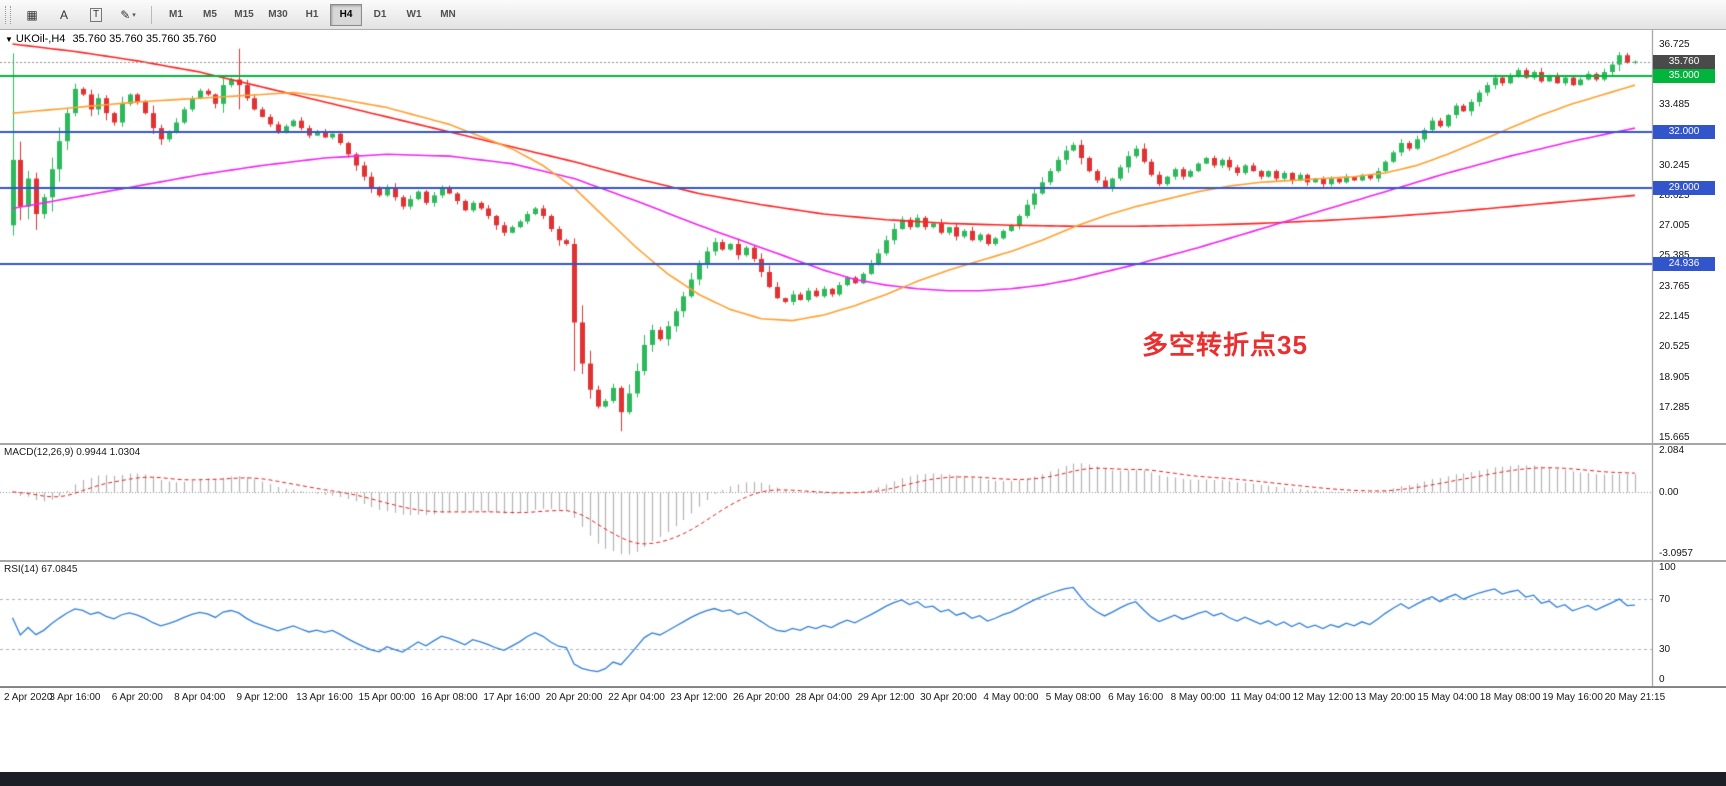  Describe the element at coordinates (63, 14) in the screenshot. I see `annotation-letter-icon: A` at that location.